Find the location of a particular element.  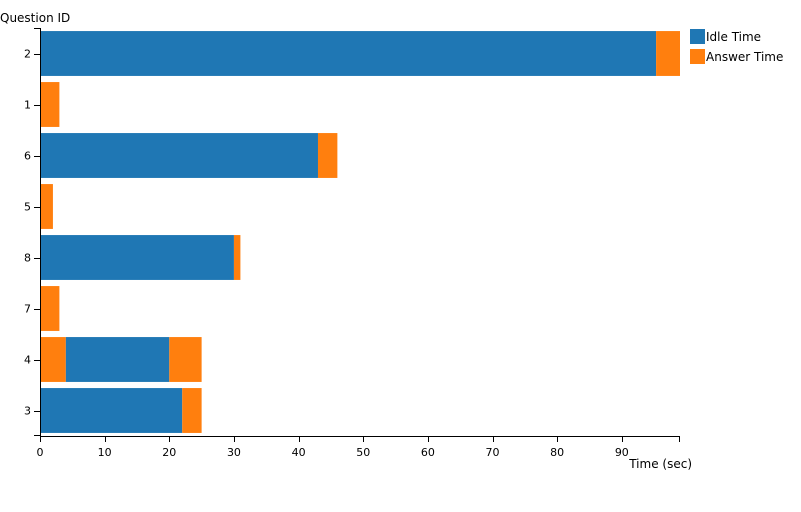

bar-segment-q3-idle-time is located at coordinates (111, 410).